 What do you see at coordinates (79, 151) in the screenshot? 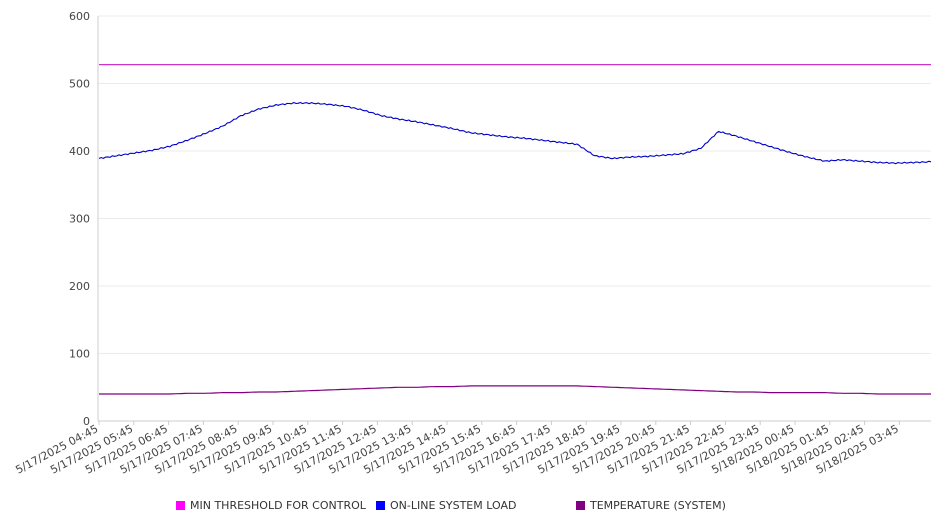
I see `y-tick-label: 400` at bounding box center [79, 151].